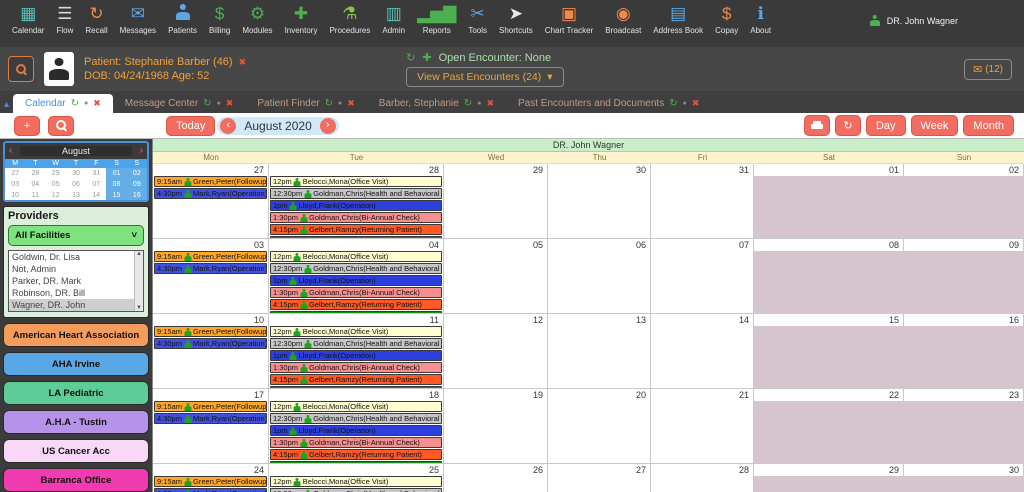  What do you see at coordinates (301, 19) in the screenshot?
I see `toolbar-inventory-button: ✚ Inventory` at bounding box center [301, 19].